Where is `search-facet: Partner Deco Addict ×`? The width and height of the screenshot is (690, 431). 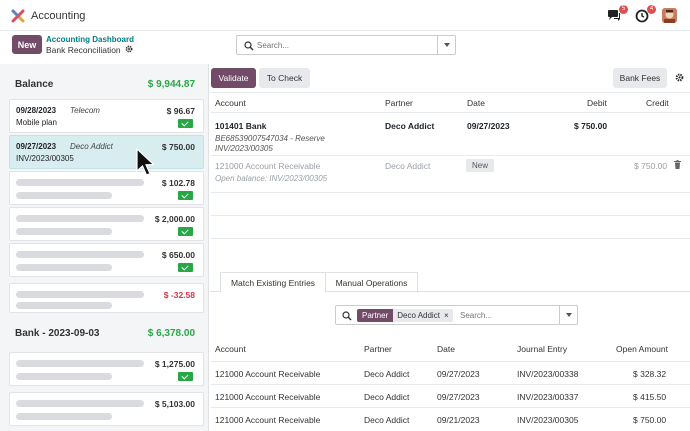
search-facet: Partner Deco Addict × is located at coordinates (405, 315).